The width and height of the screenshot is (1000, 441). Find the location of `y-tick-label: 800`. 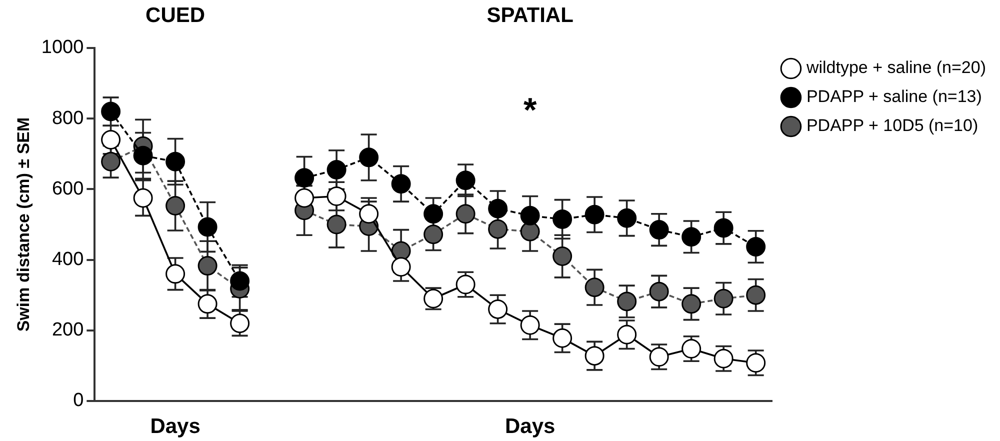

y-tick-label: 800 is located at coordinates (68, 118).